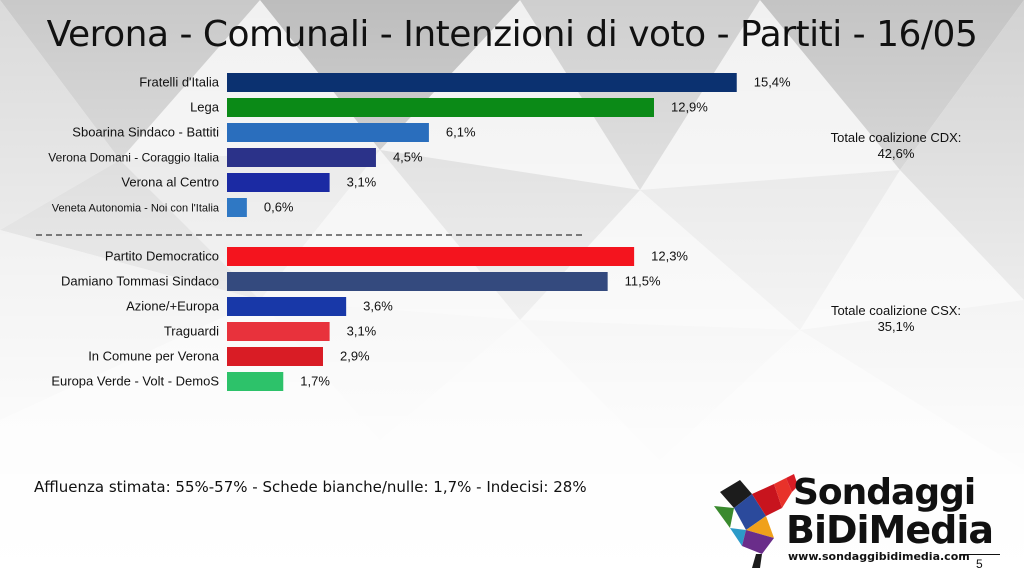 This screenshot has height=577, width=1024. I want to click on coalition-total-cdx-label: Totale coalizione CDX:, so click(896, 137).